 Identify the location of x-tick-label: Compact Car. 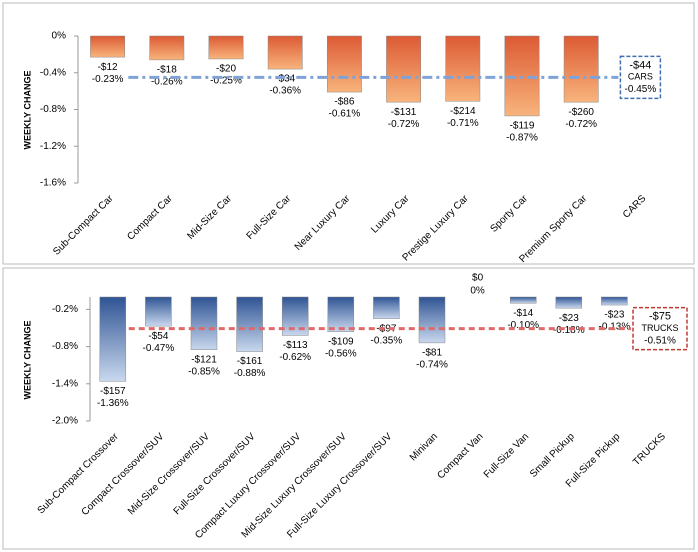
(150, 218).